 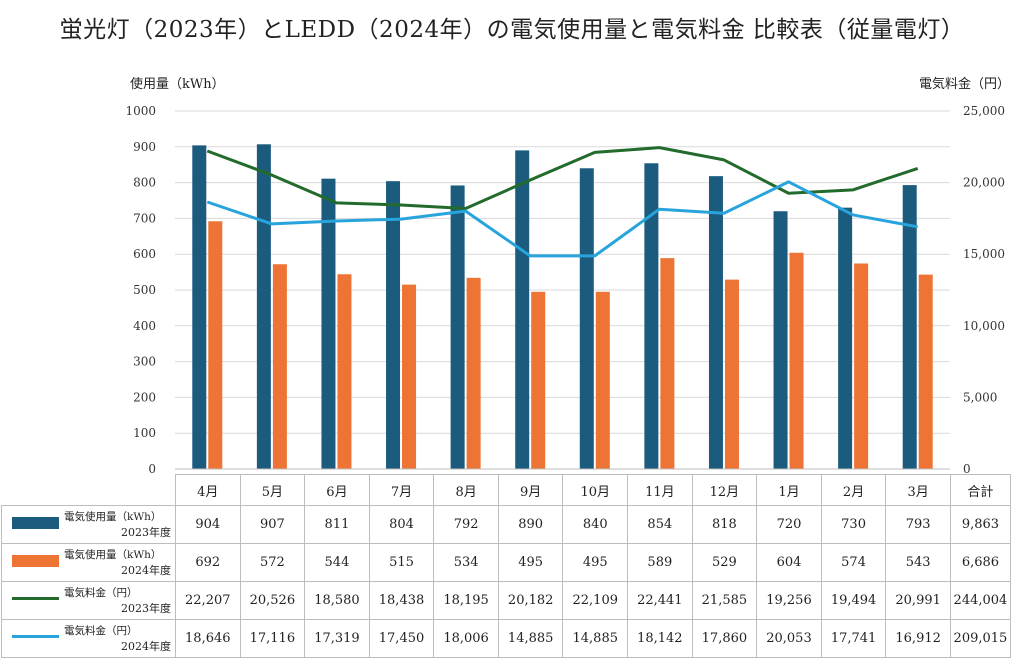 What do you see at coordinates (140, 111) in the screenshot?
I see `y-left-tick-label: 1000` at bounding box center [140, 111].